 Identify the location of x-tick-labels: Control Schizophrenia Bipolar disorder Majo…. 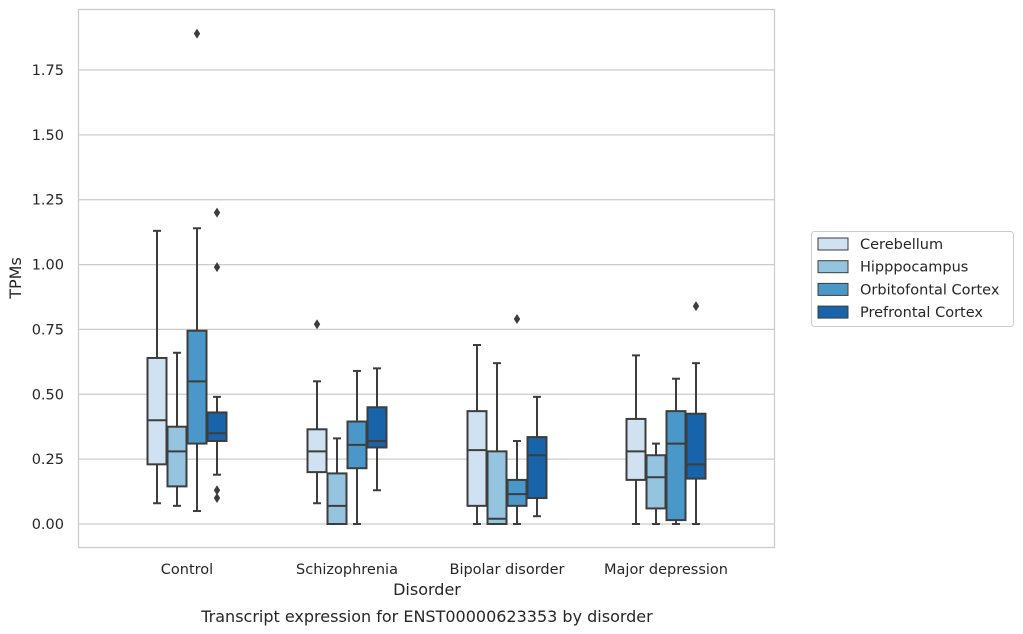
(444, 570).